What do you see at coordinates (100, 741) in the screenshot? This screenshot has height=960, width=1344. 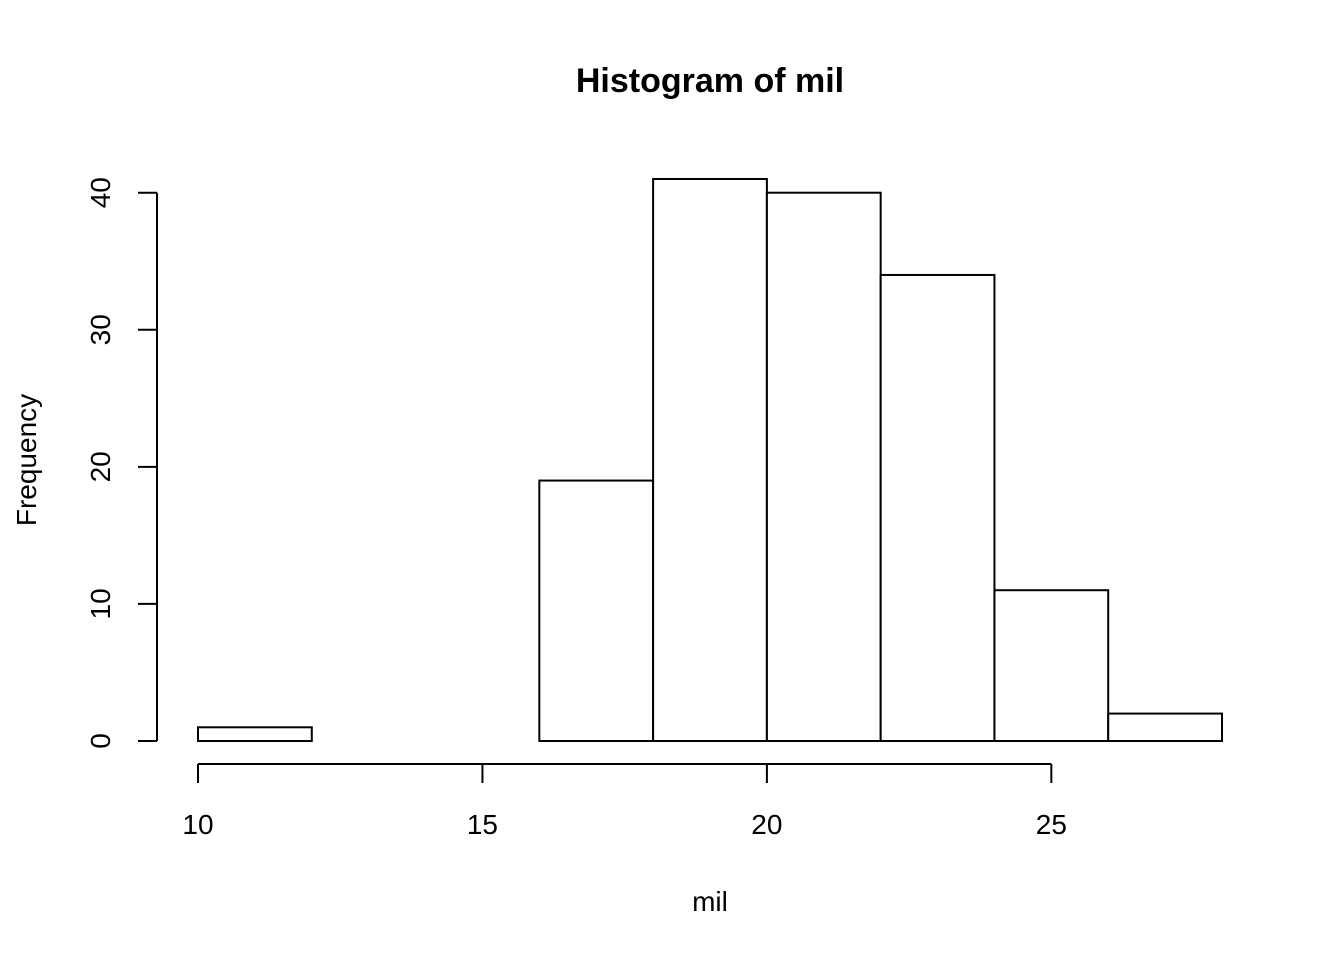 I see `y-tick-label-0: 0` at bounding box center [100, 741].